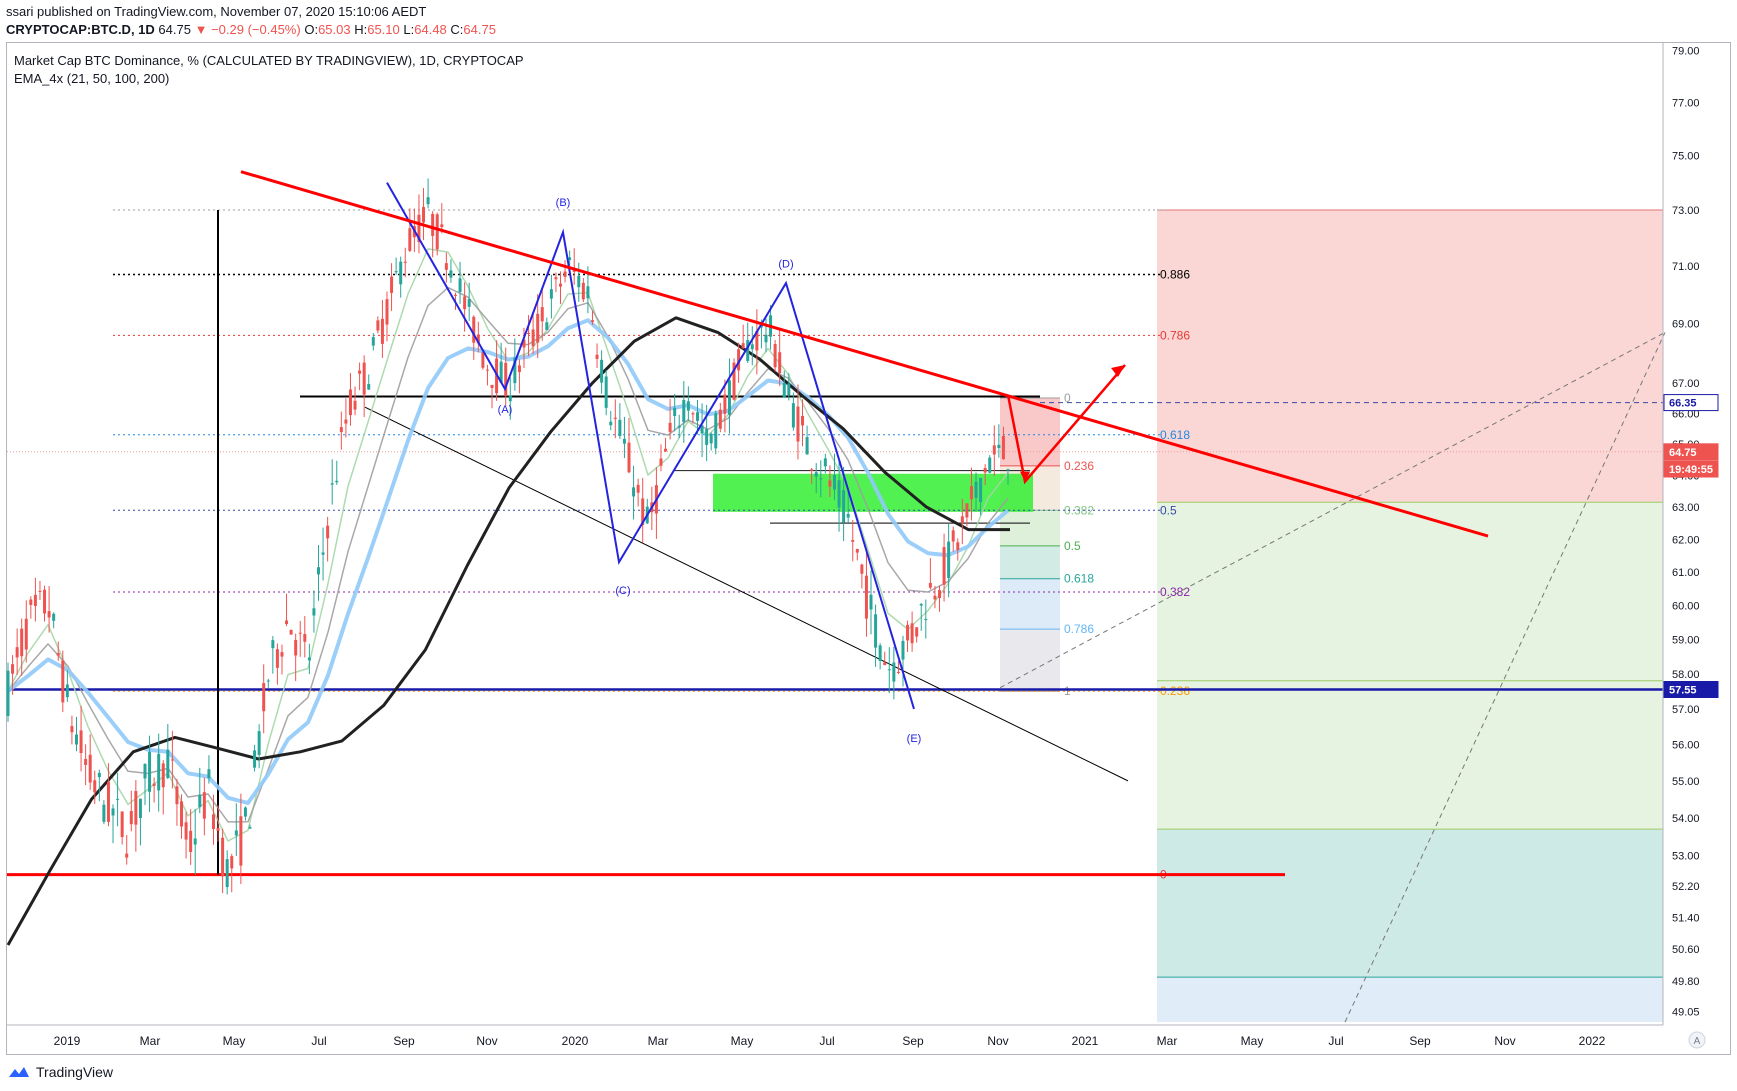 The image size is (1737, 1091). I want to click on y-tick-label: 56.00, so click(1686, 746).